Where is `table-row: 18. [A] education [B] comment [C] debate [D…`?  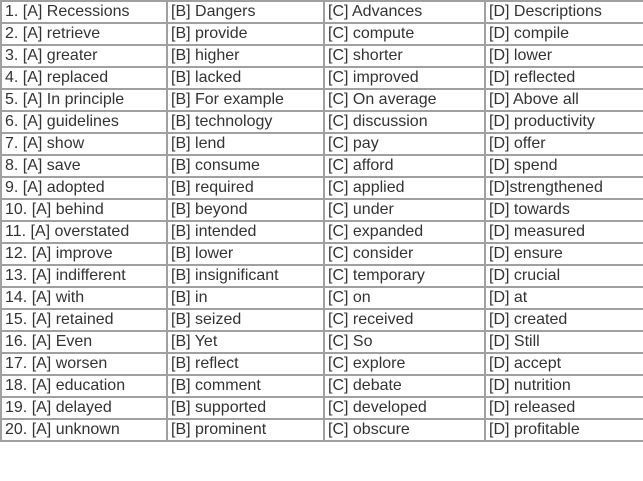
table-row: 18. [A] education [B] comment [C] debate [D… is located at coordinates (321, 386).